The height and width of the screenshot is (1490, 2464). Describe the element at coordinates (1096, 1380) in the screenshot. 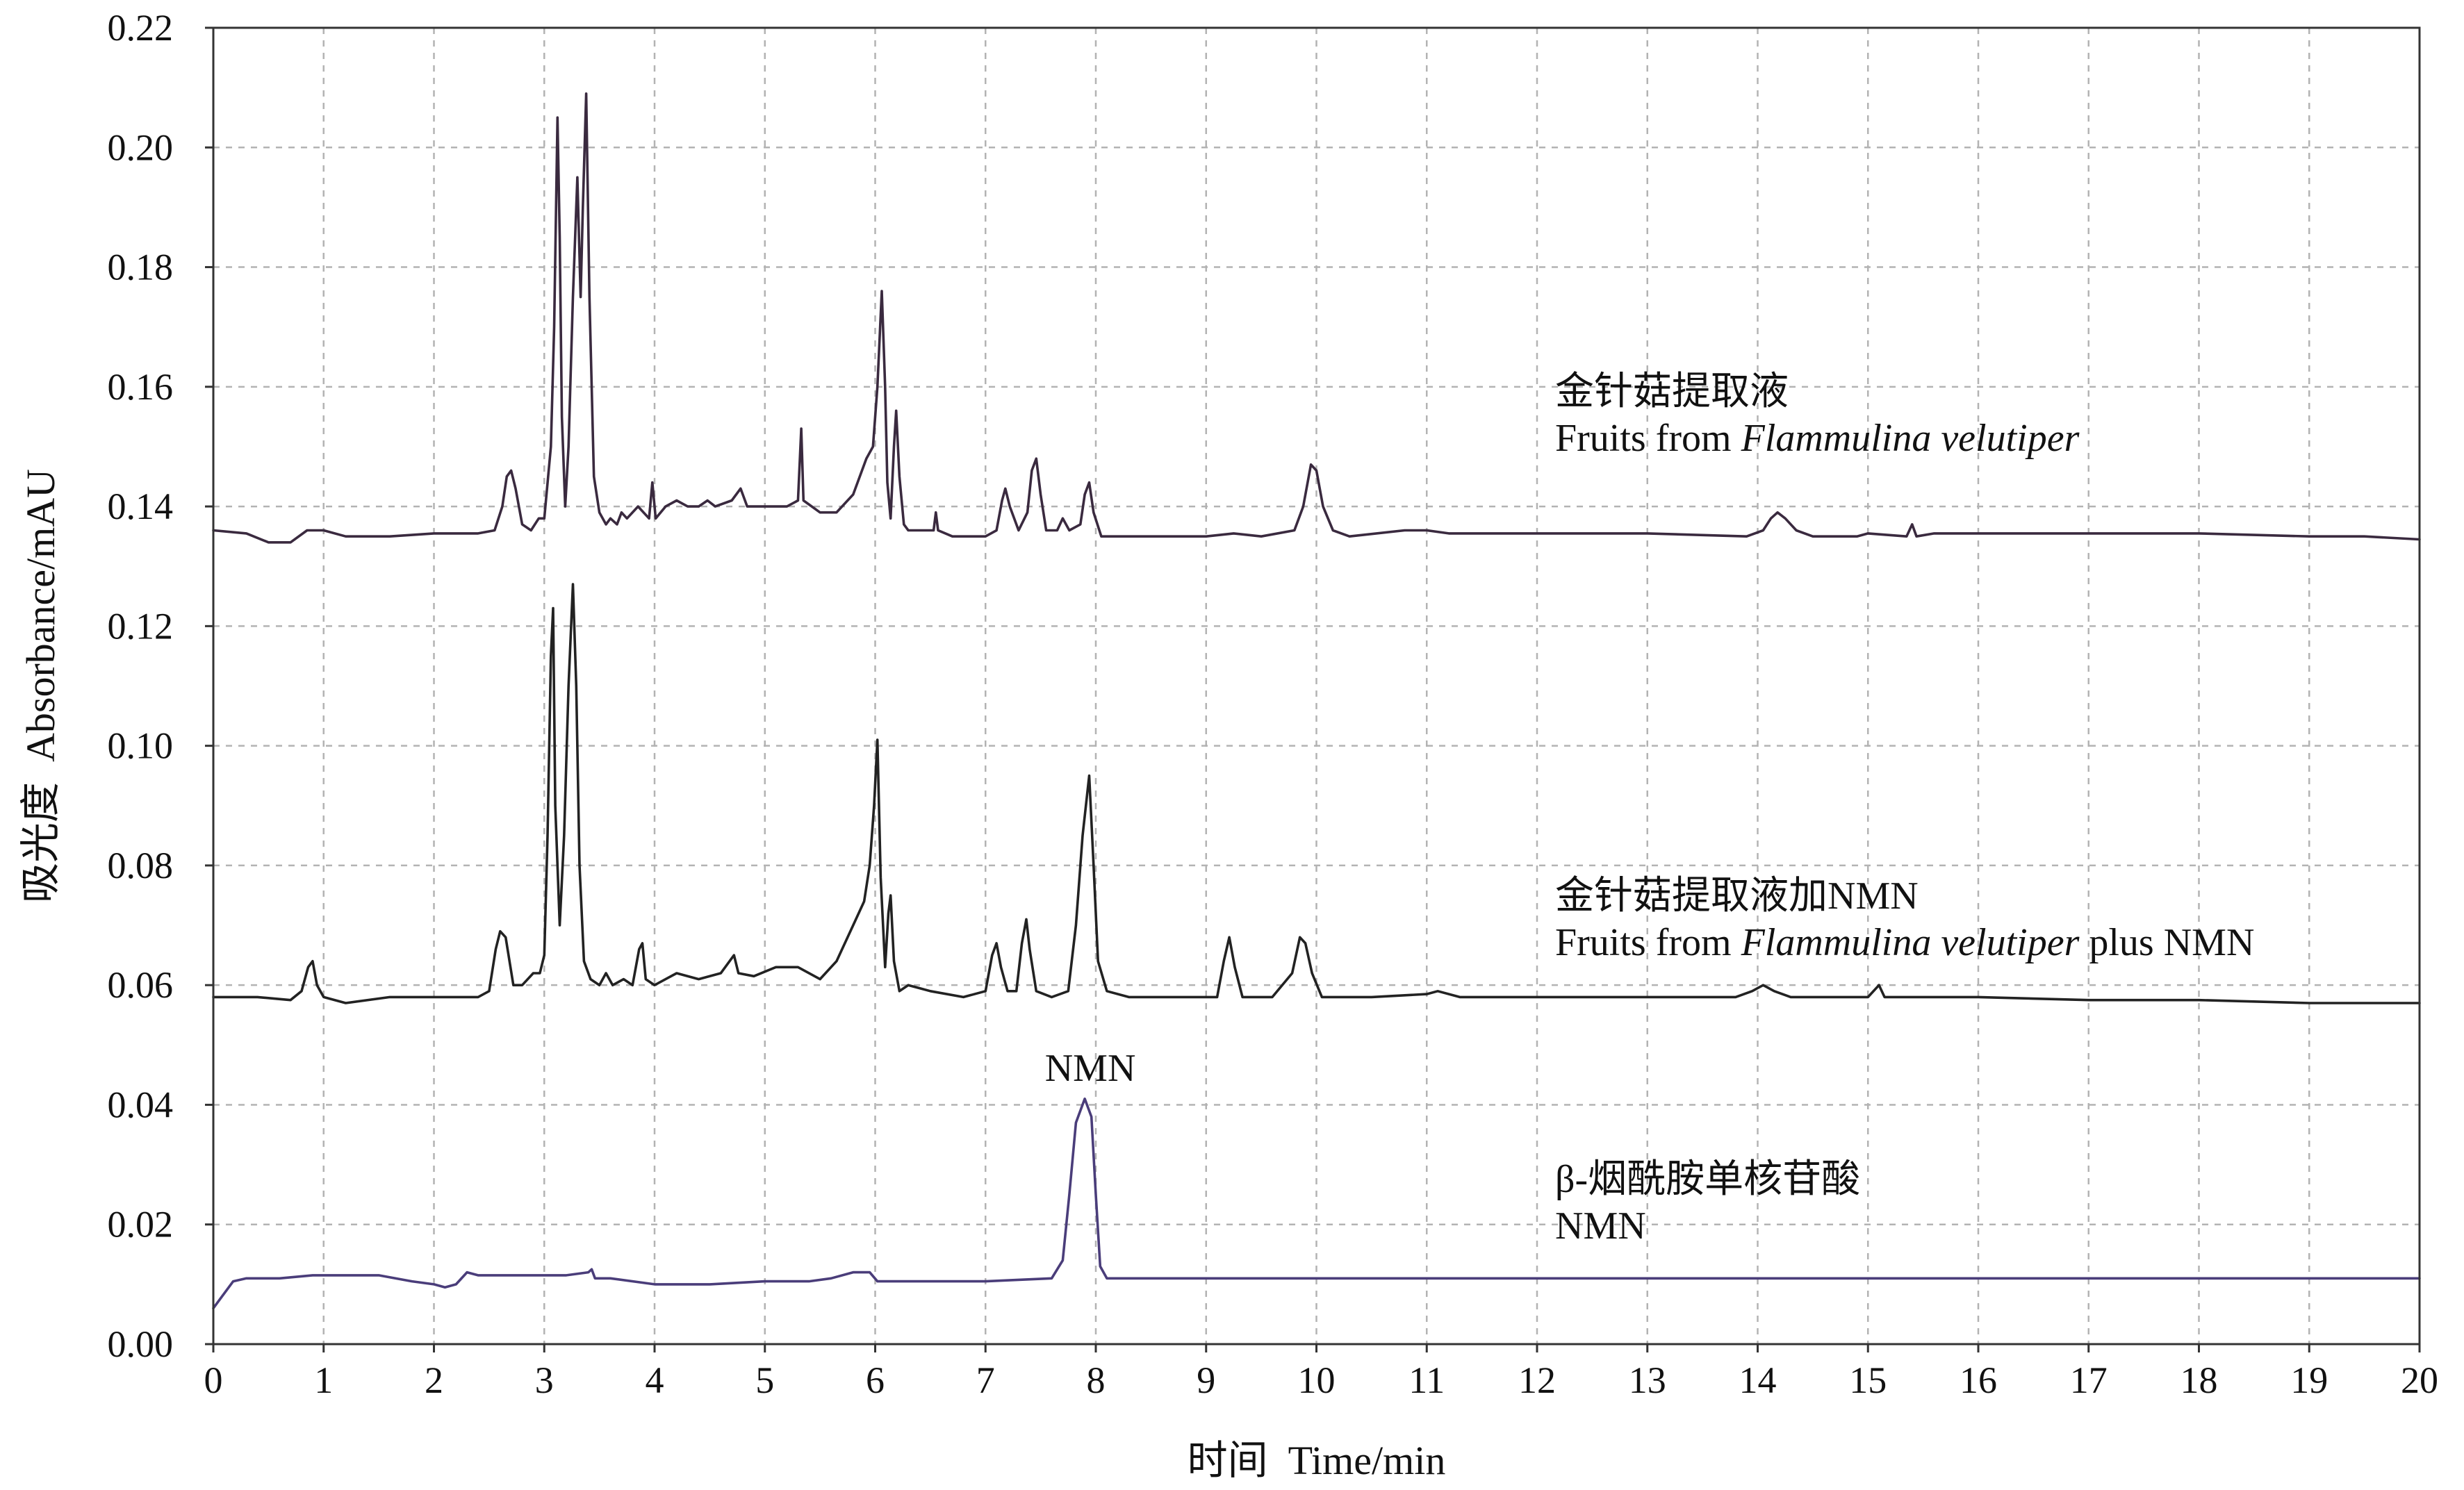

I see `x-tick-label: 8` at that location.